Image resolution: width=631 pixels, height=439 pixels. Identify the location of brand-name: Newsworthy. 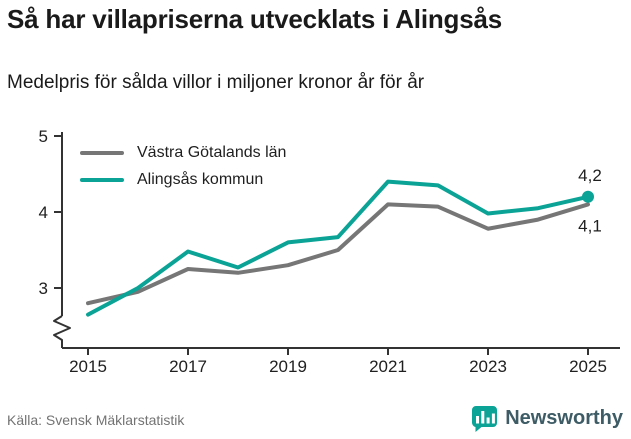
(564, 418).